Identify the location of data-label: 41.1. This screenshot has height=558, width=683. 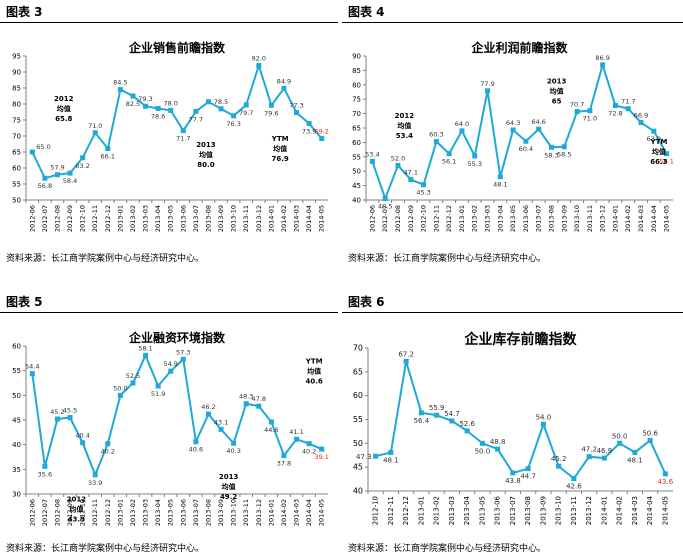
(296, 432).